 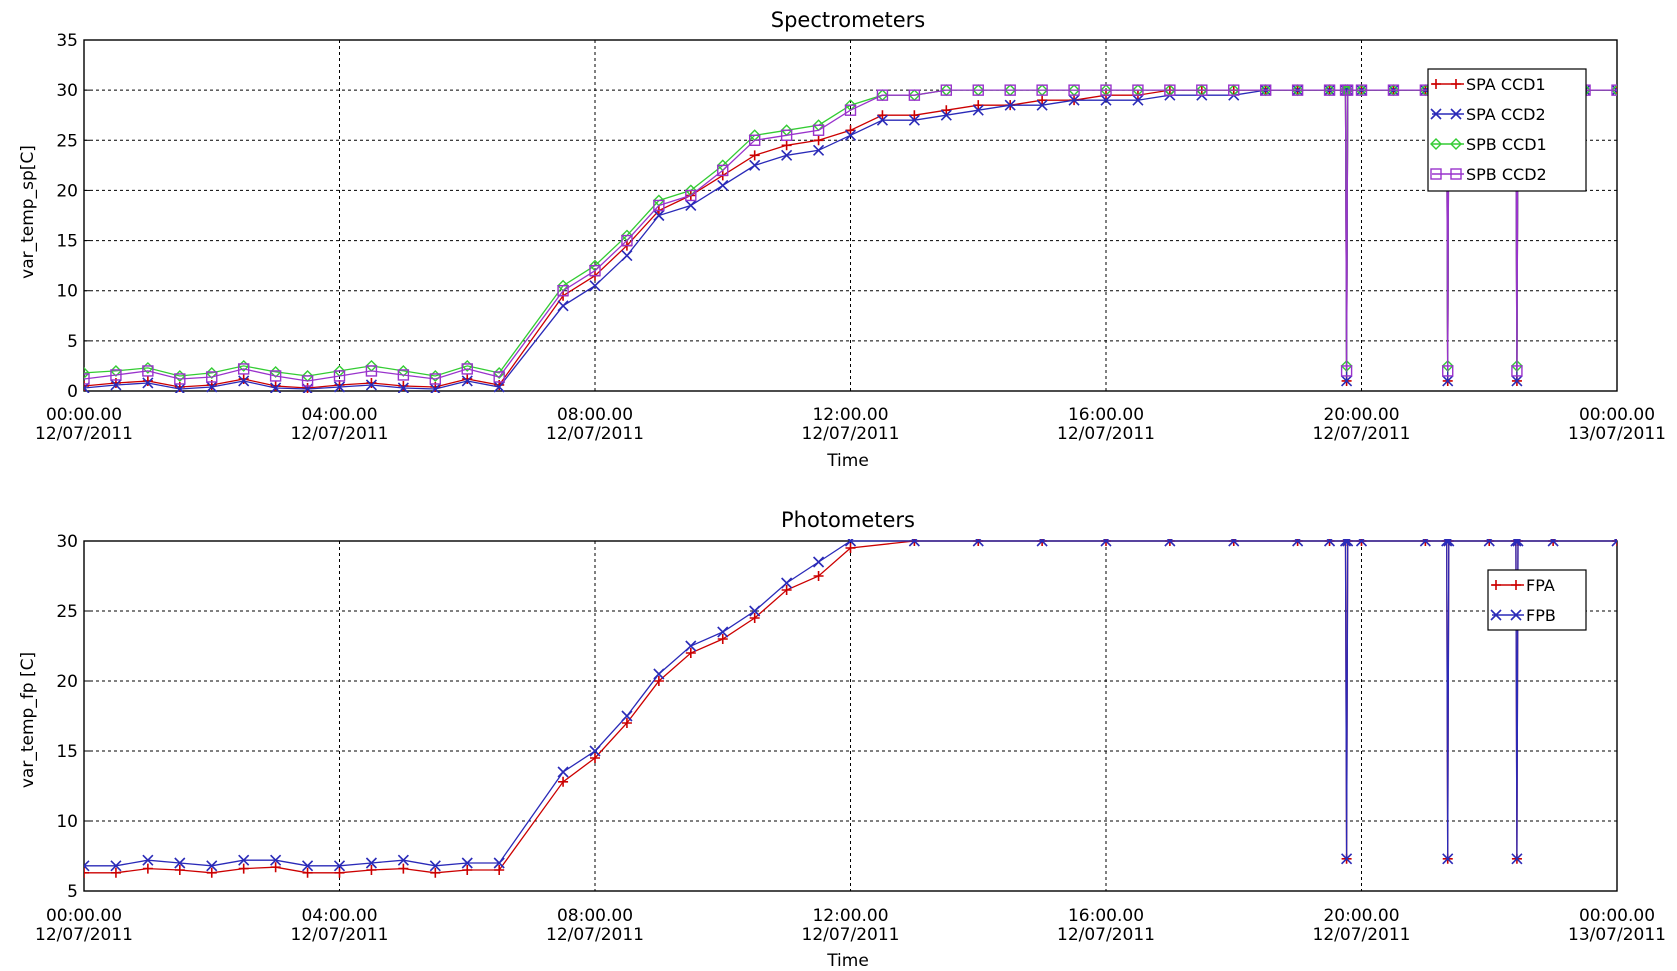 What do you see at coordinates (1506, 174) in the screenshot?
I see `legend-label: SPB CCD2` at bounding box center [1506, 174].